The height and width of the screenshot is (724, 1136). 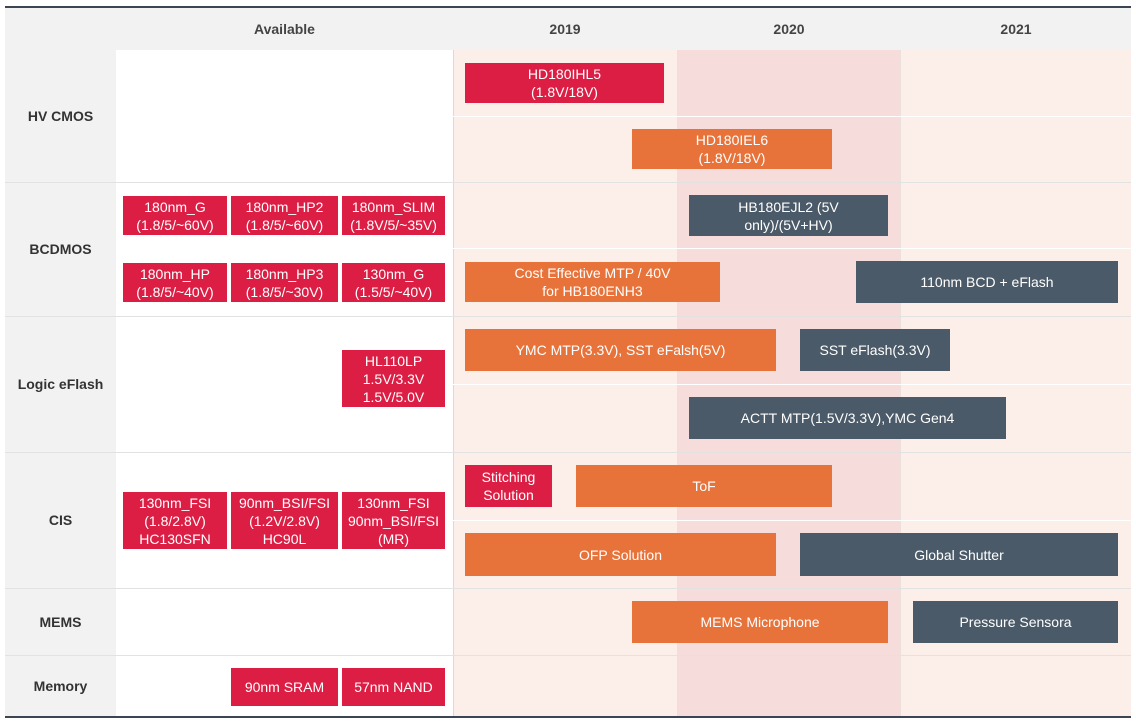 I want to click on roadmap-item: SST eFlash(3.3V), so click(x=875, y=350).